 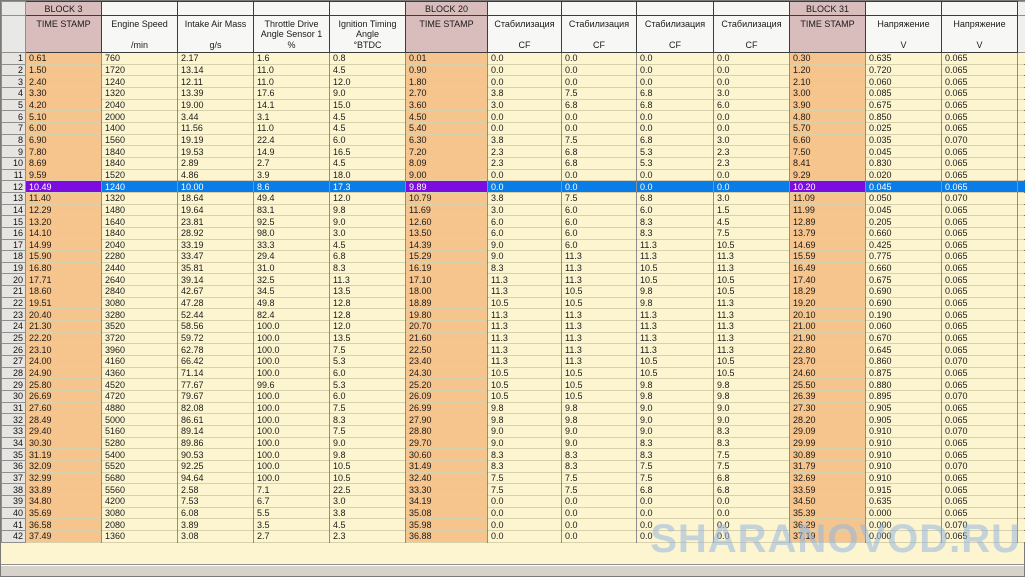 What do you see at coordinates (13, 361) in the screenshot?
I see `row-number: 27` at bounding box center [13, 361].